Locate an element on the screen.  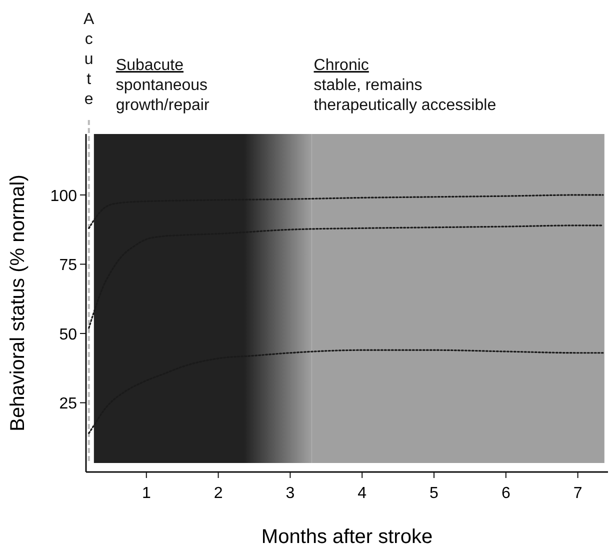
text: growth/repair is located at coordinates (163, 105).